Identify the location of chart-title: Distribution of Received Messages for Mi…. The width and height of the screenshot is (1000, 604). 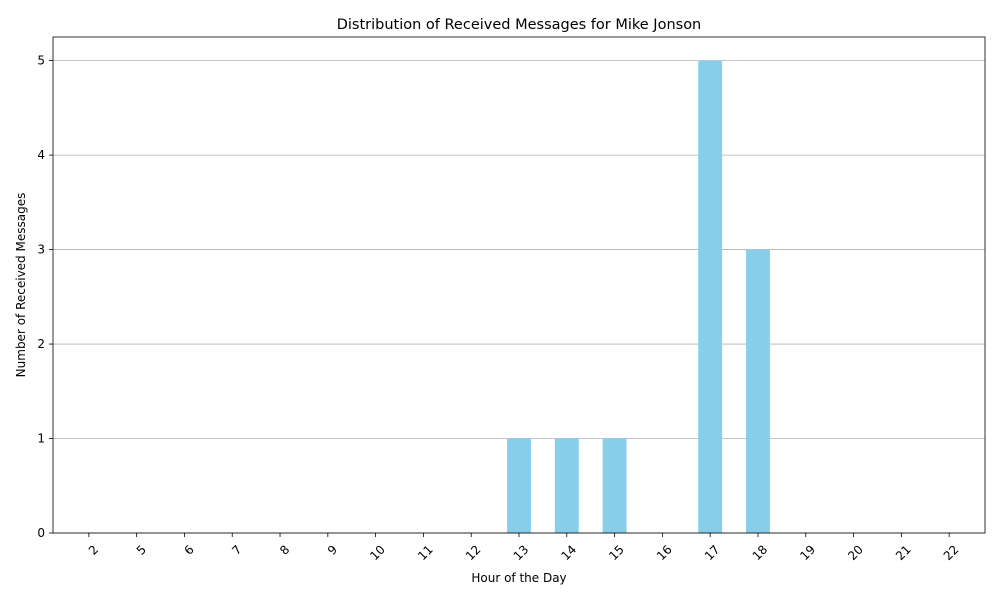
(519, 25).